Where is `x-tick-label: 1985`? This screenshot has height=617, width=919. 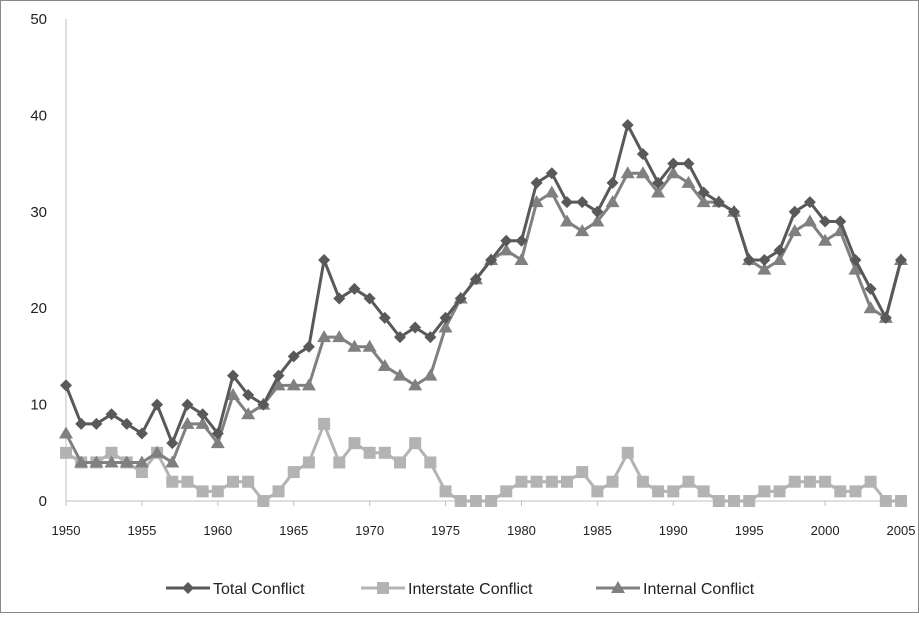 x-tick-label: 1985 is located at coordinates (597, 530).